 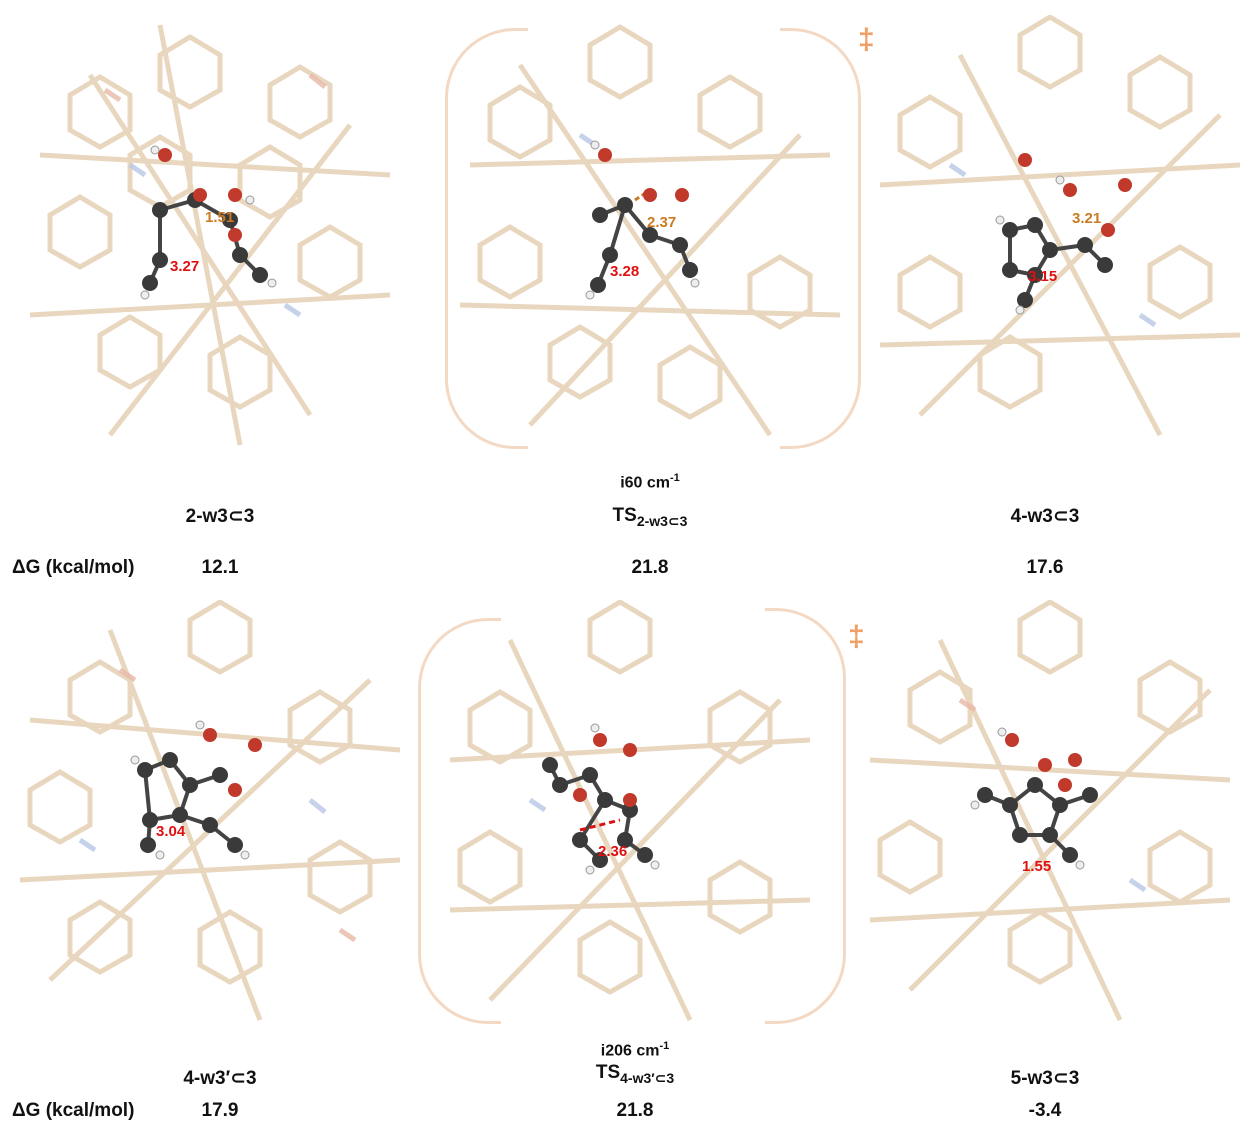 What do you see at coordinates (624, 271) in the screenshot?
I see `distance-label-2: 3.28` at bounding box center [624, 271].